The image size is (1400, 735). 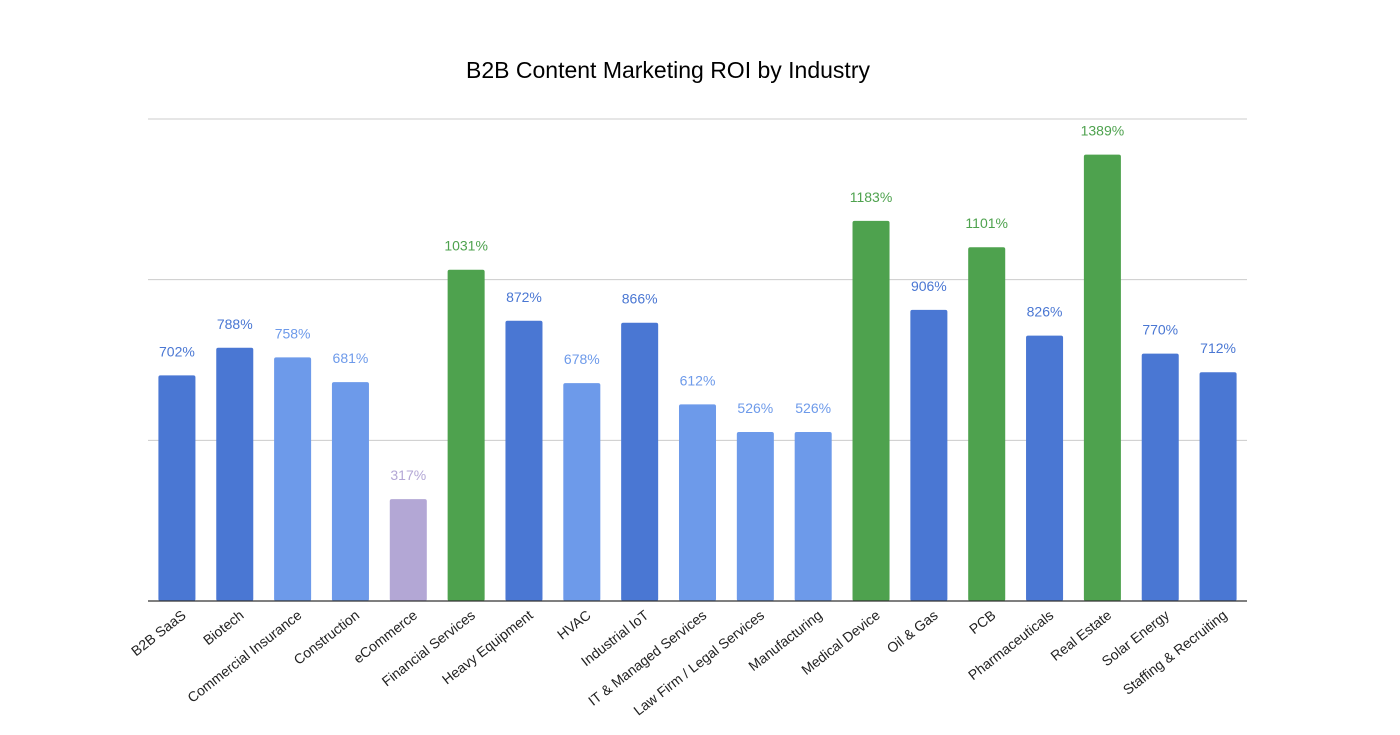 I want to click on x-tick-label: HVAC, so click(x=574, y=625).